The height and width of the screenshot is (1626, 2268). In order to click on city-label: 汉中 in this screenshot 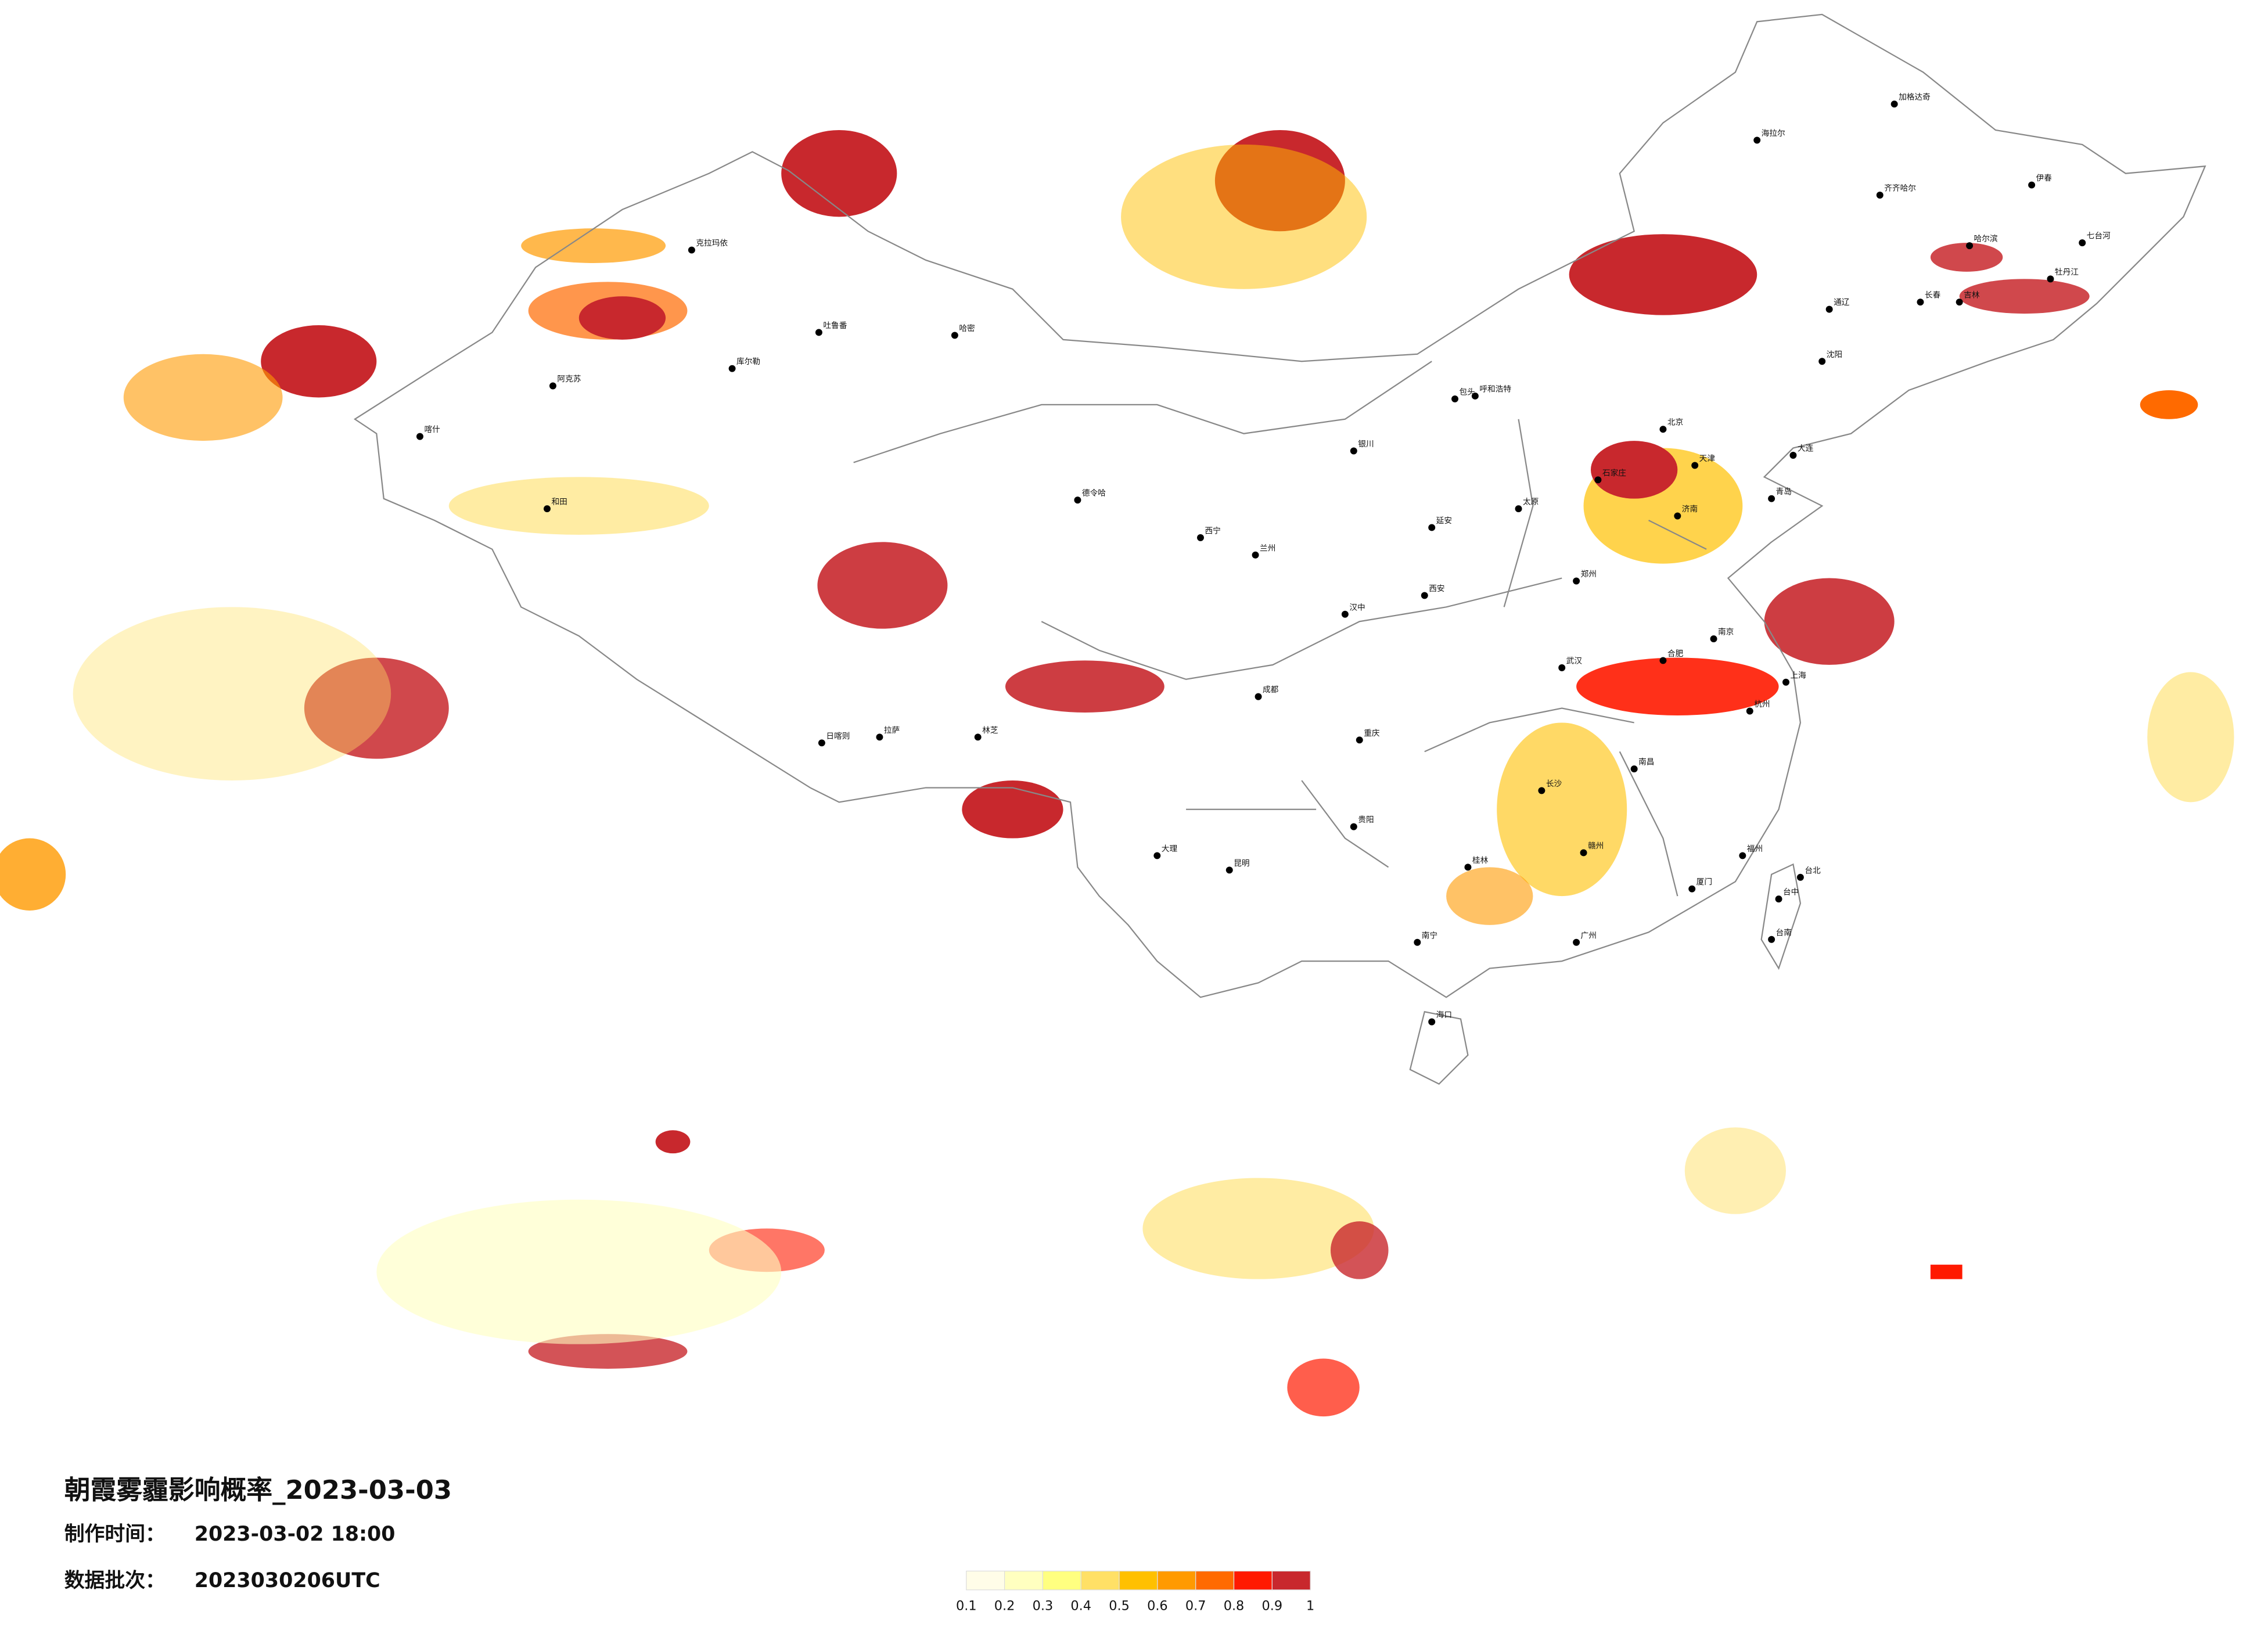, I will do `click(1357, 607)`.